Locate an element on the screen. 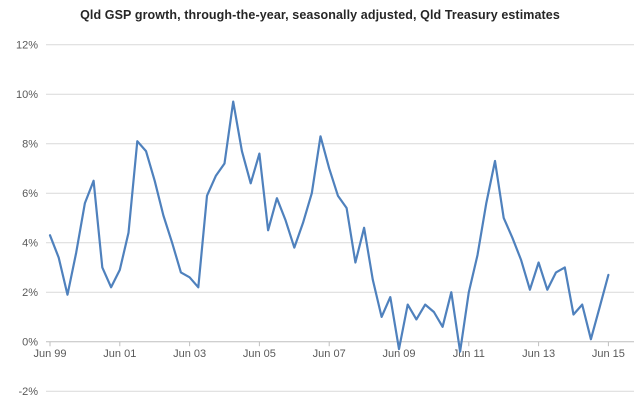 The image size is (640, 416). y-tick-label: 10% is located at coordinates (27, 95).